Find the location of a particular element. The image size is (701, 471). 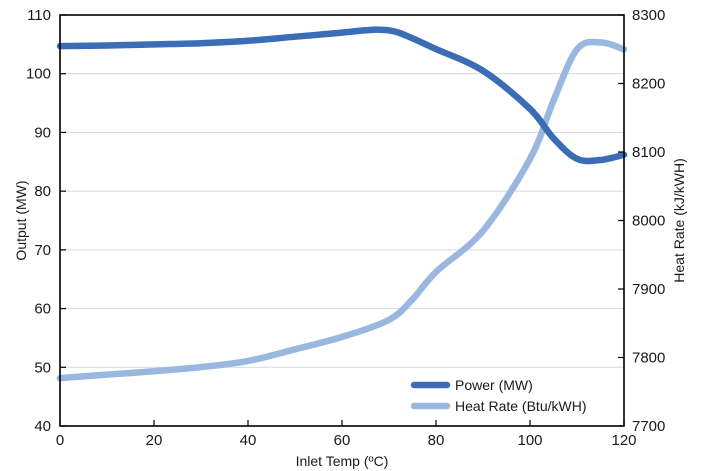

y-right-tick-label-7900: 7900 is located at coordinates (648, 289).